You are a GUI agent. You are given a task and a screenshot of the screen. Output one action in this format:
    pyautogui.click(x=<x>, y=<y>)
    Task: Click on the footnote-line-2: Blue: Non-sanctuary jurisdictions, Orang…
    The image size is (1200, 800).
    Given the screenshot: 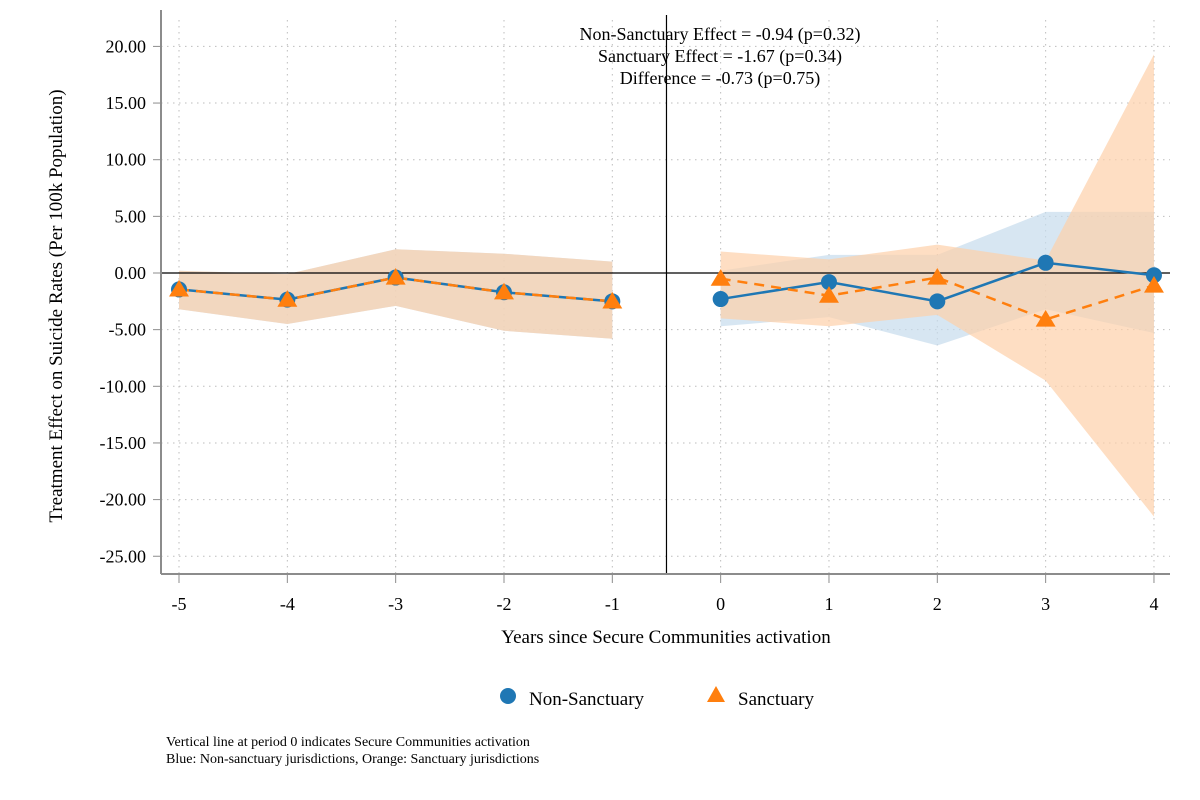 What is the action you would take?
    pyautogui.click(x=352, y=759)
    